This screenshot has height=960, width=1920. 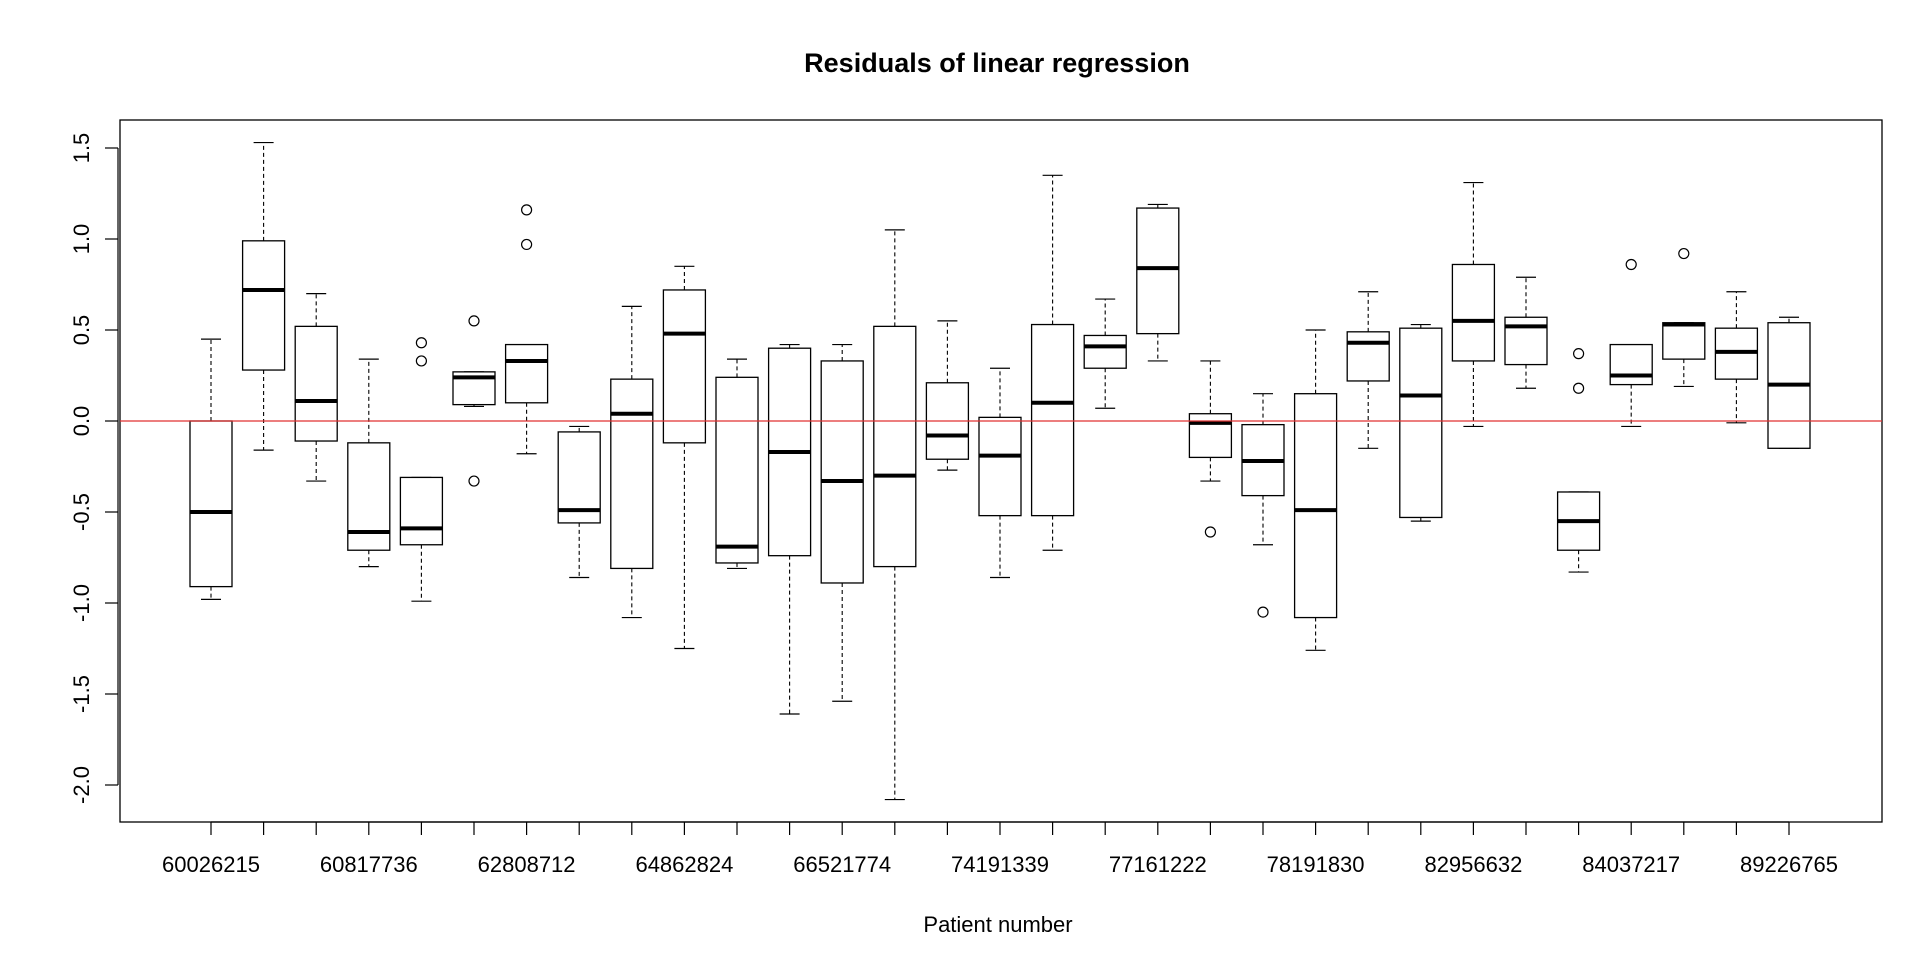 What do you see at coordinates (81, 694) in the screenshot?
I see `y-tick-label: -1.5` at bounding box center [81, 694].